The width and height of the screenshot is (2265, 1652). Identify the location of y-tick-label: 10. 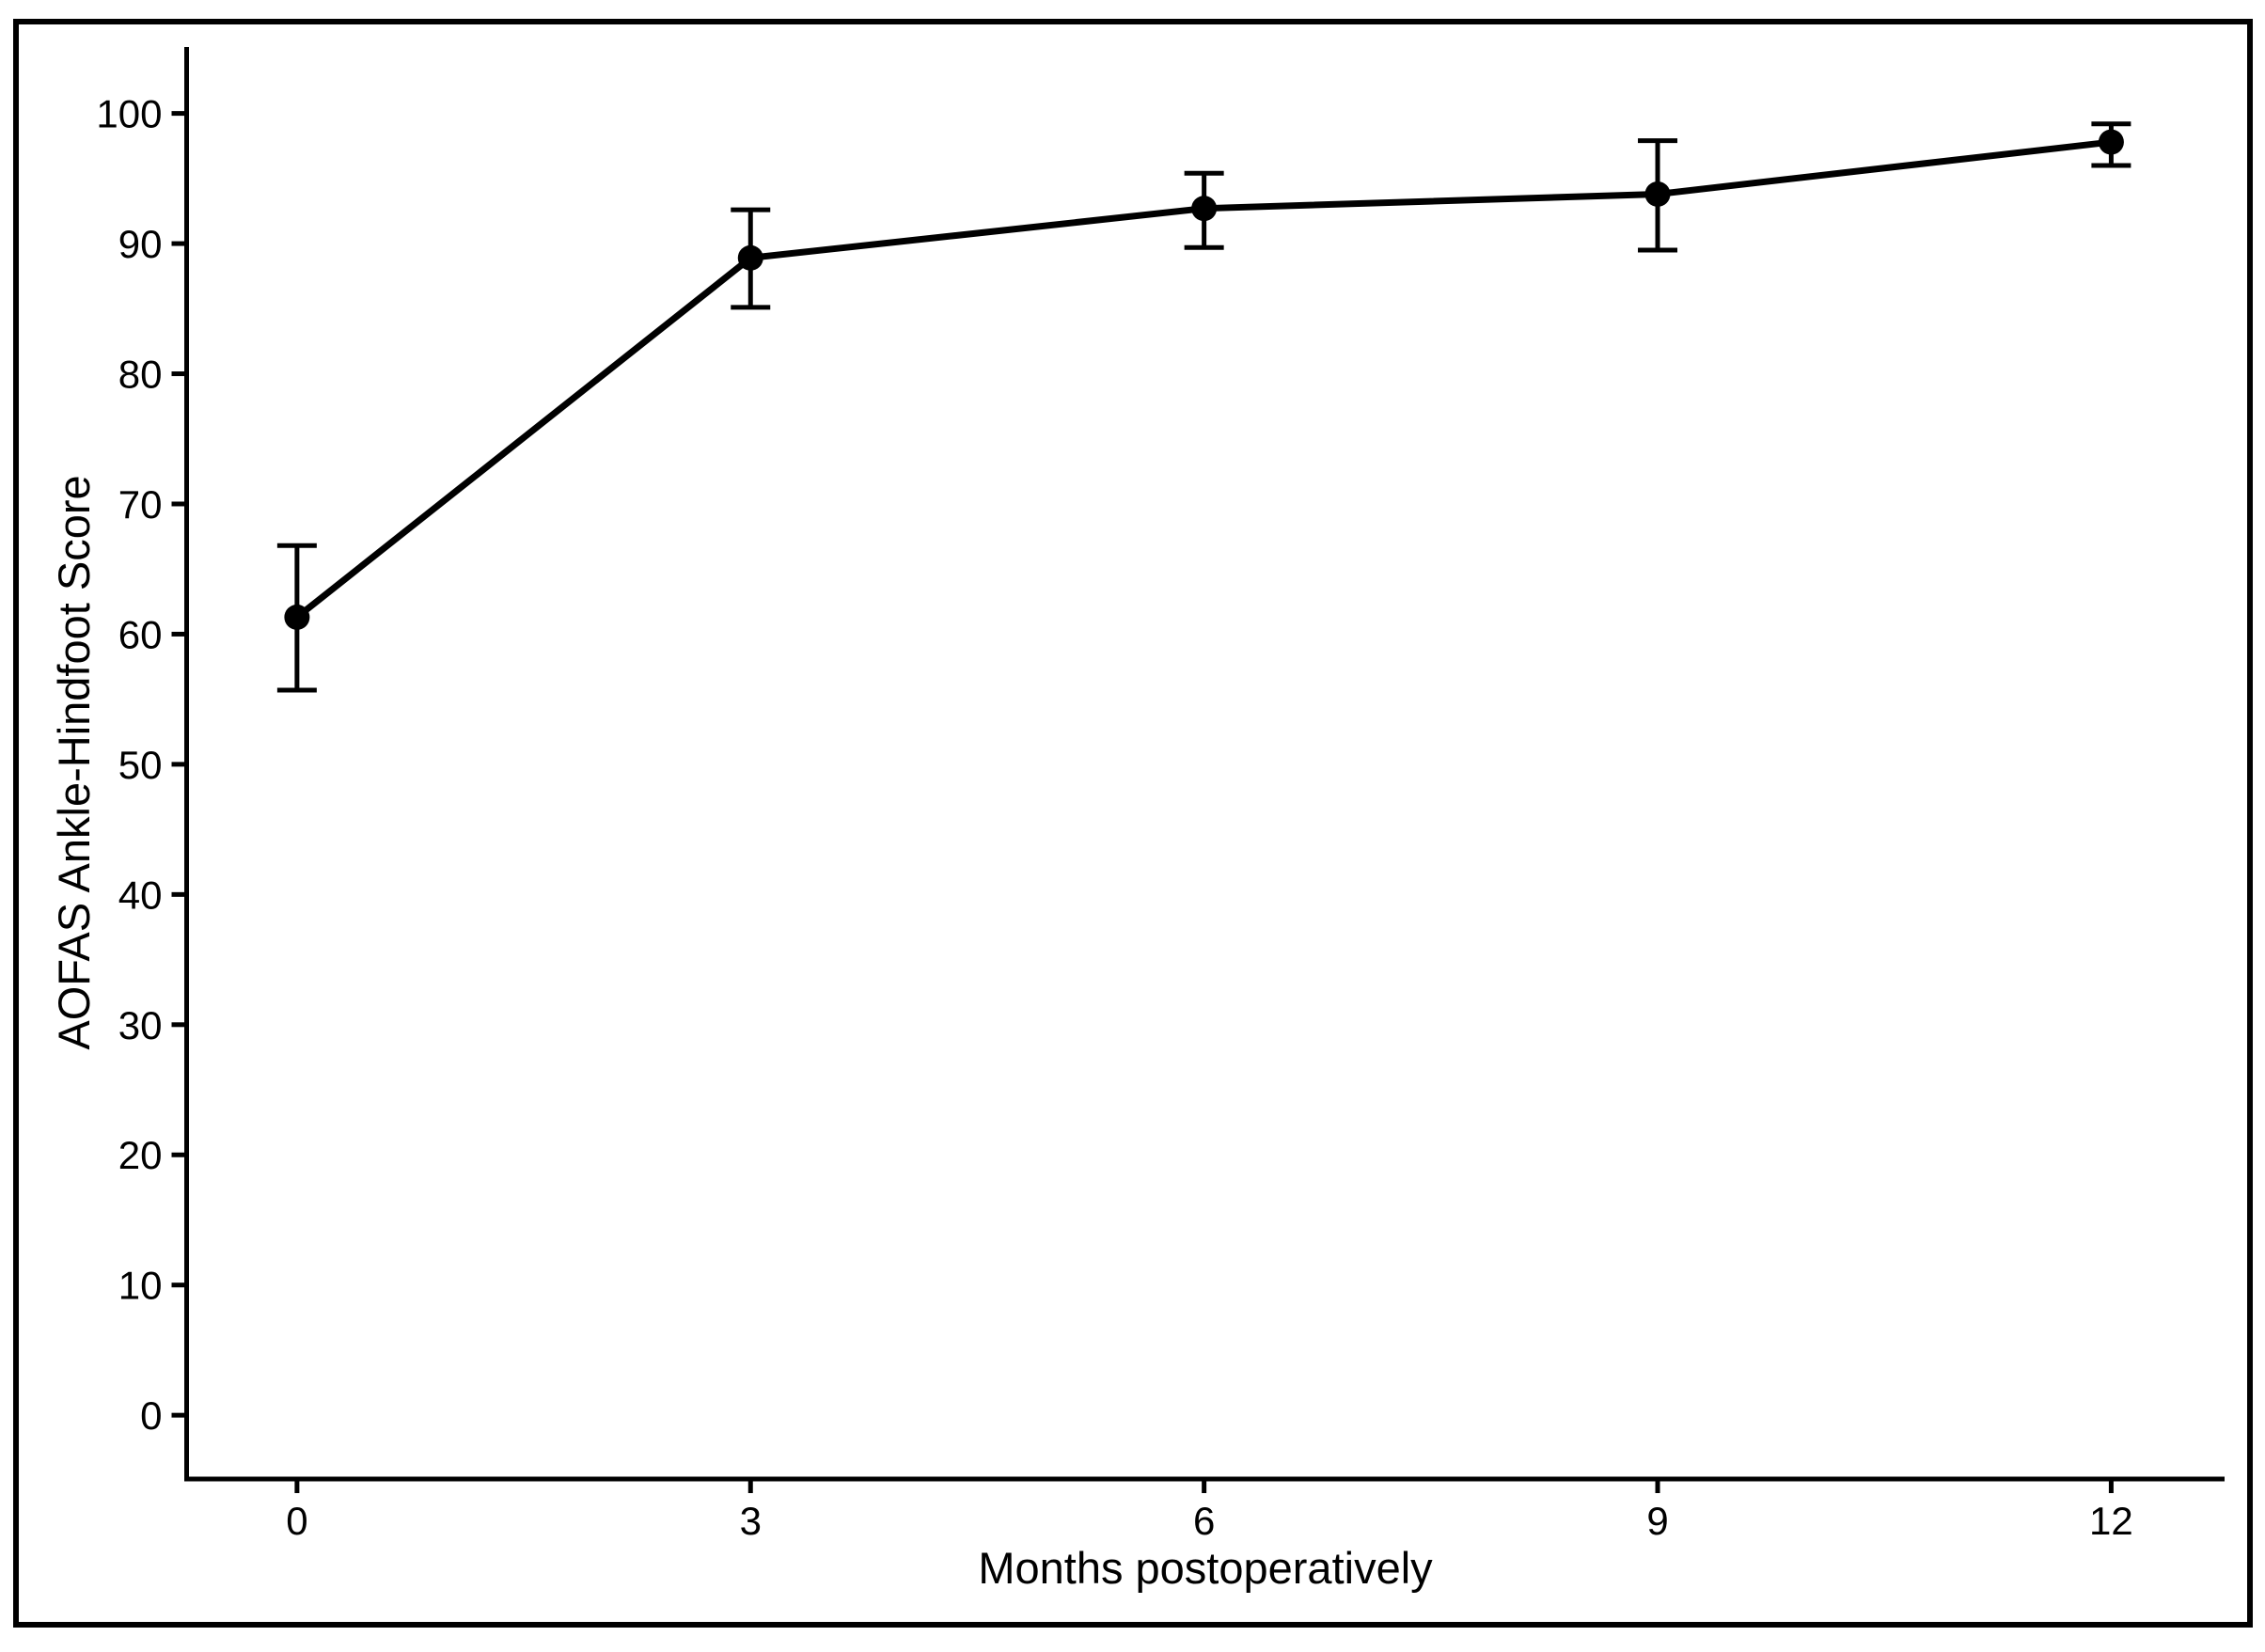
(140, 1286).